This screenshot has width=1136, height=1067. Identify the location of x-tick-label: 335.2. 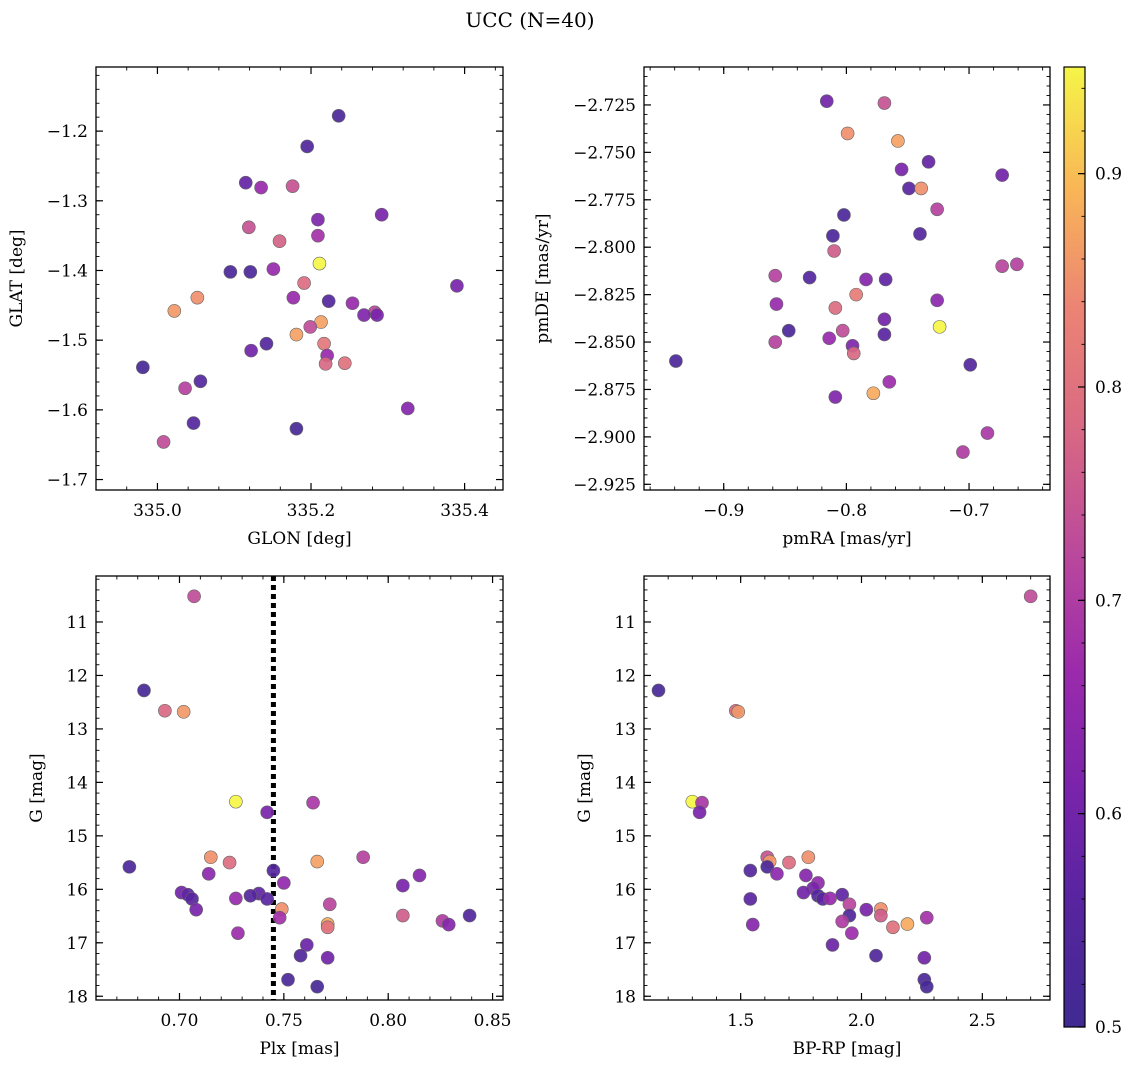
(311, 511).